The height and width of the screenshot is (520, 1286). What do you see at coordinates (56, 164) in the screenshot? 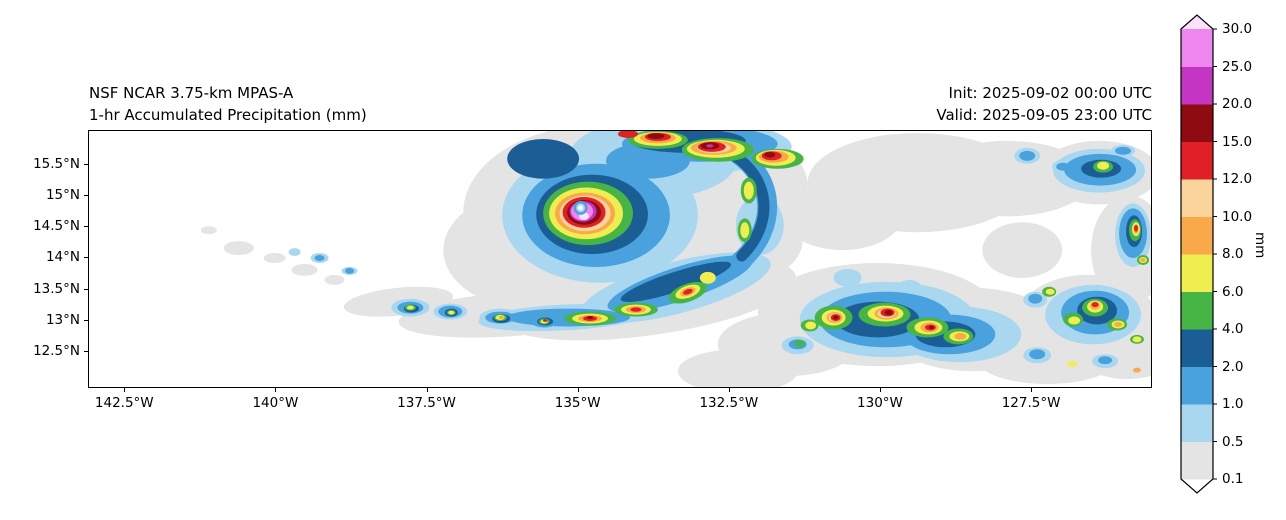
I see `y-tick-label: 15.5°N` at bounding box center [56, 164].